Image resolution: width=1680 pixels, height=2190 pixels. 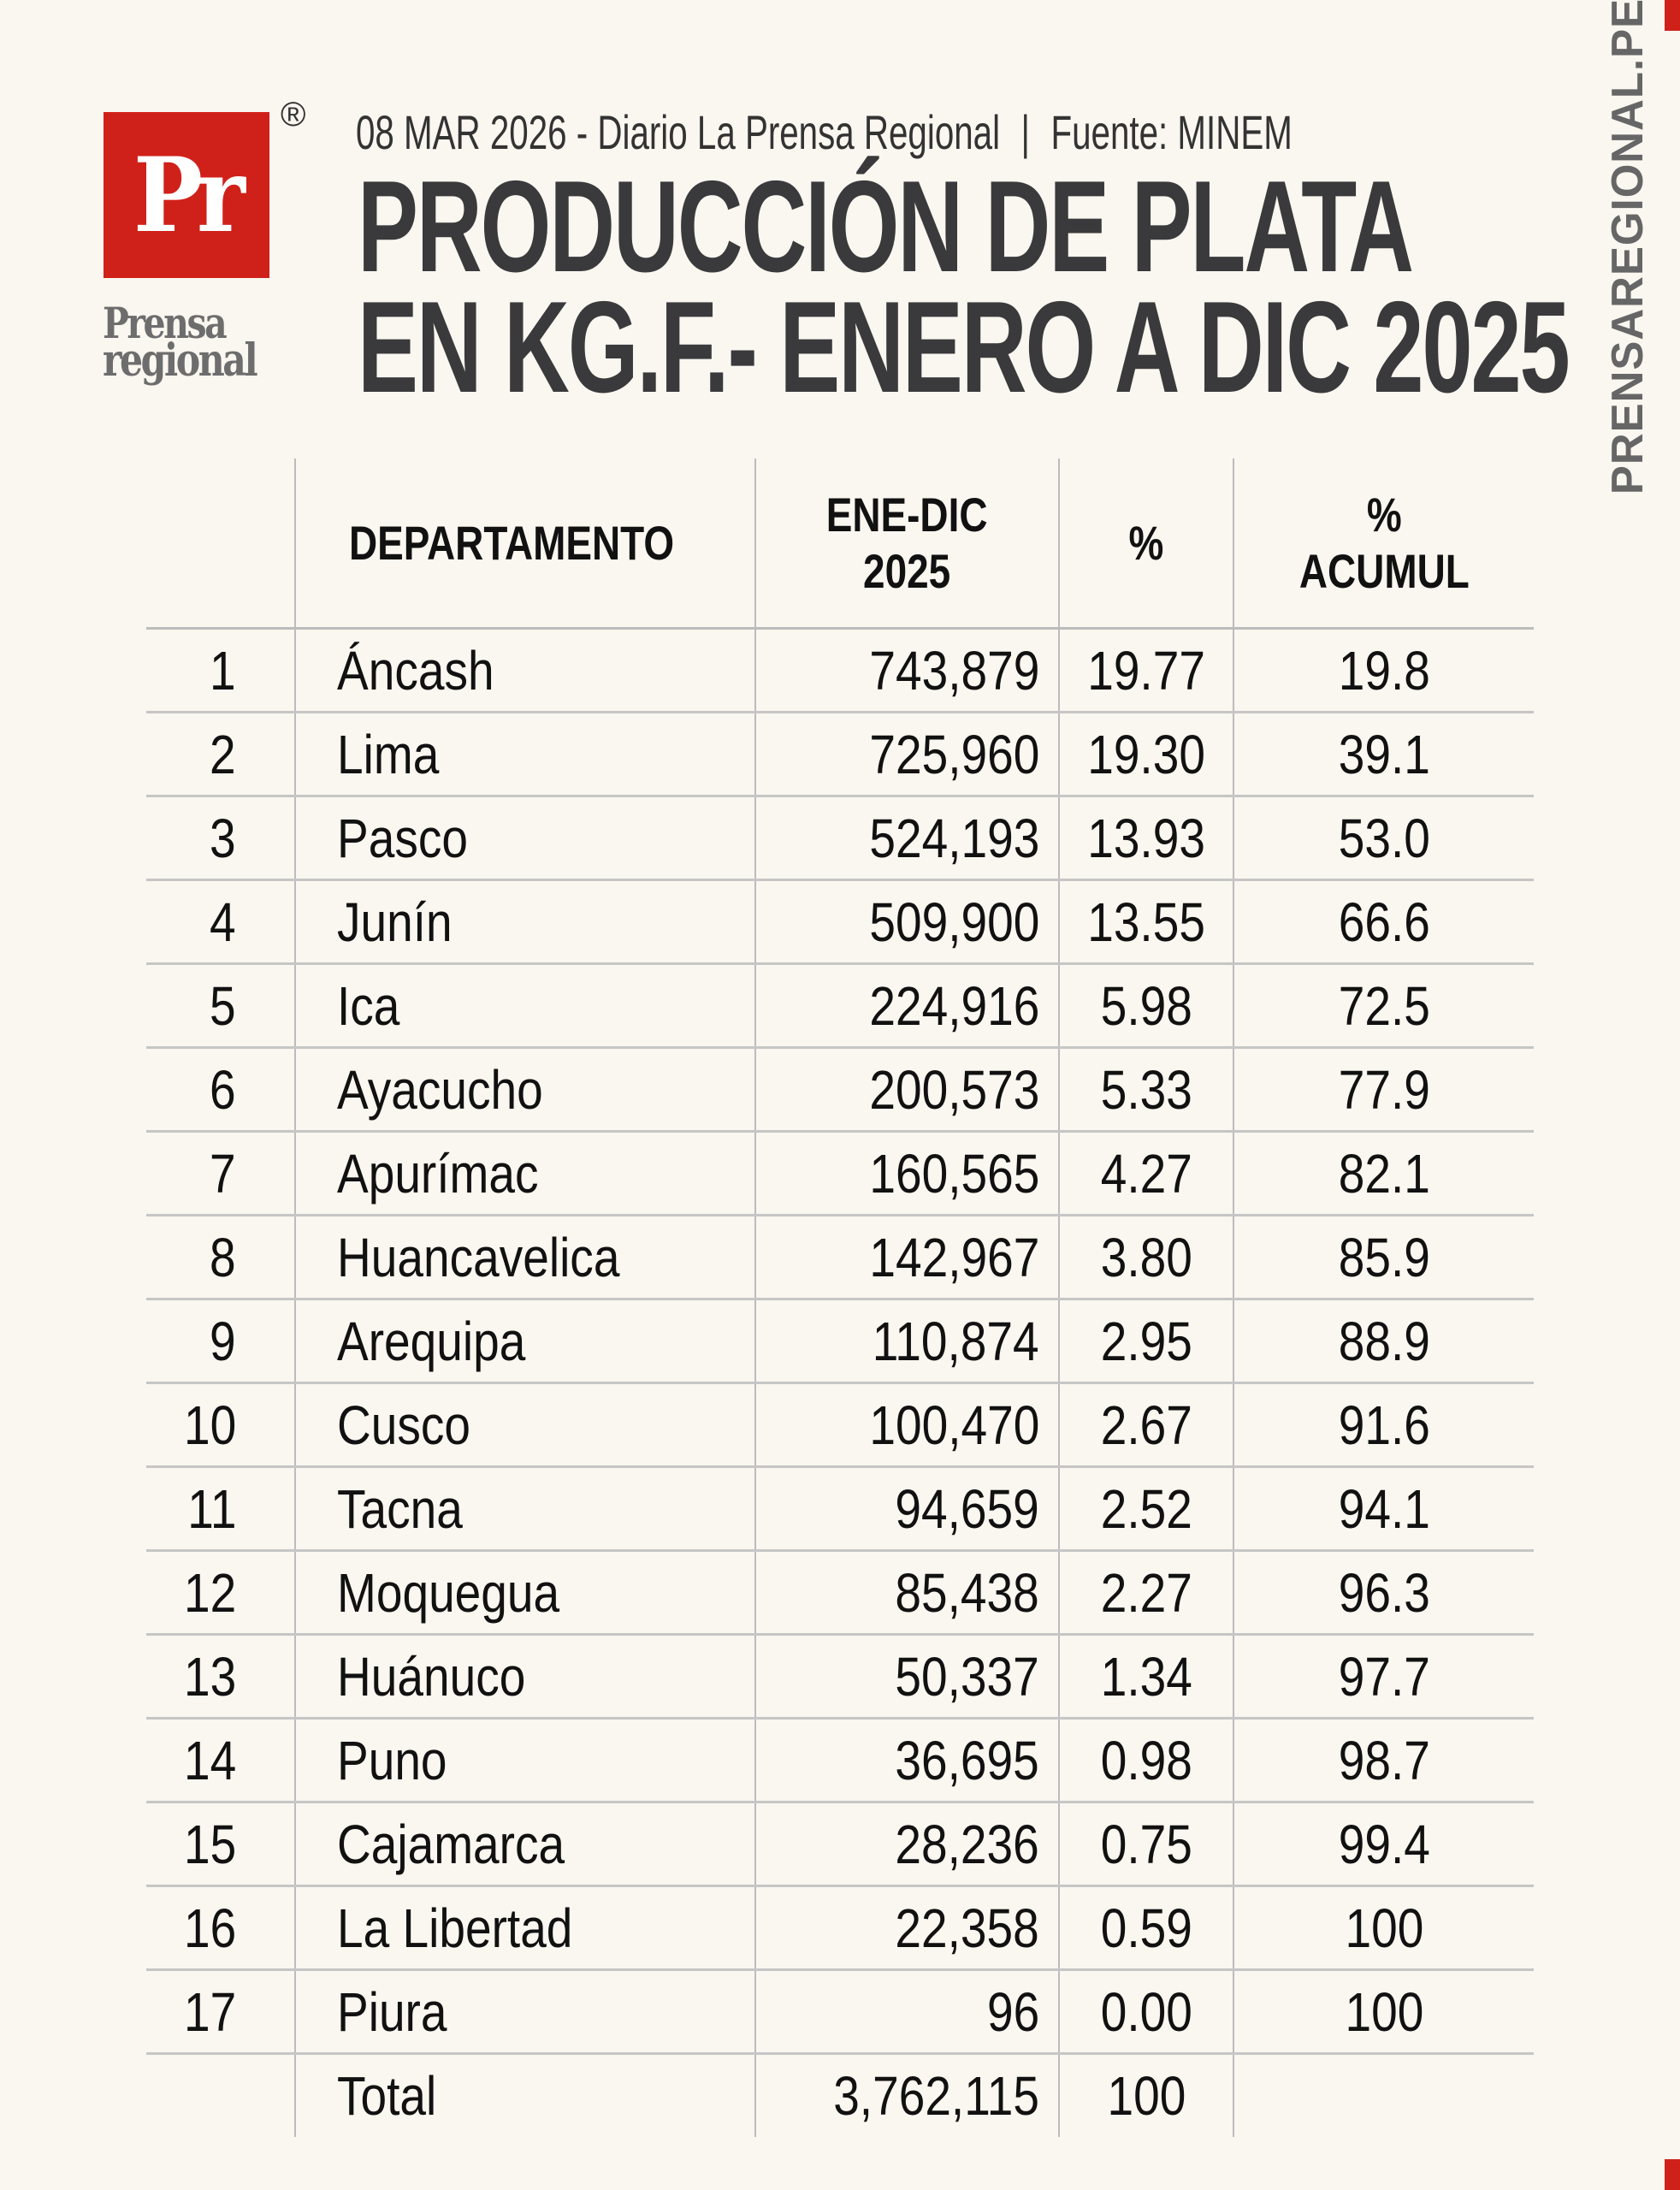 What do you see at coordinates (1384, 1928) in the screenshot?
I see `cell-percent-acumul: 100` at bounding box center [1384, 1928].